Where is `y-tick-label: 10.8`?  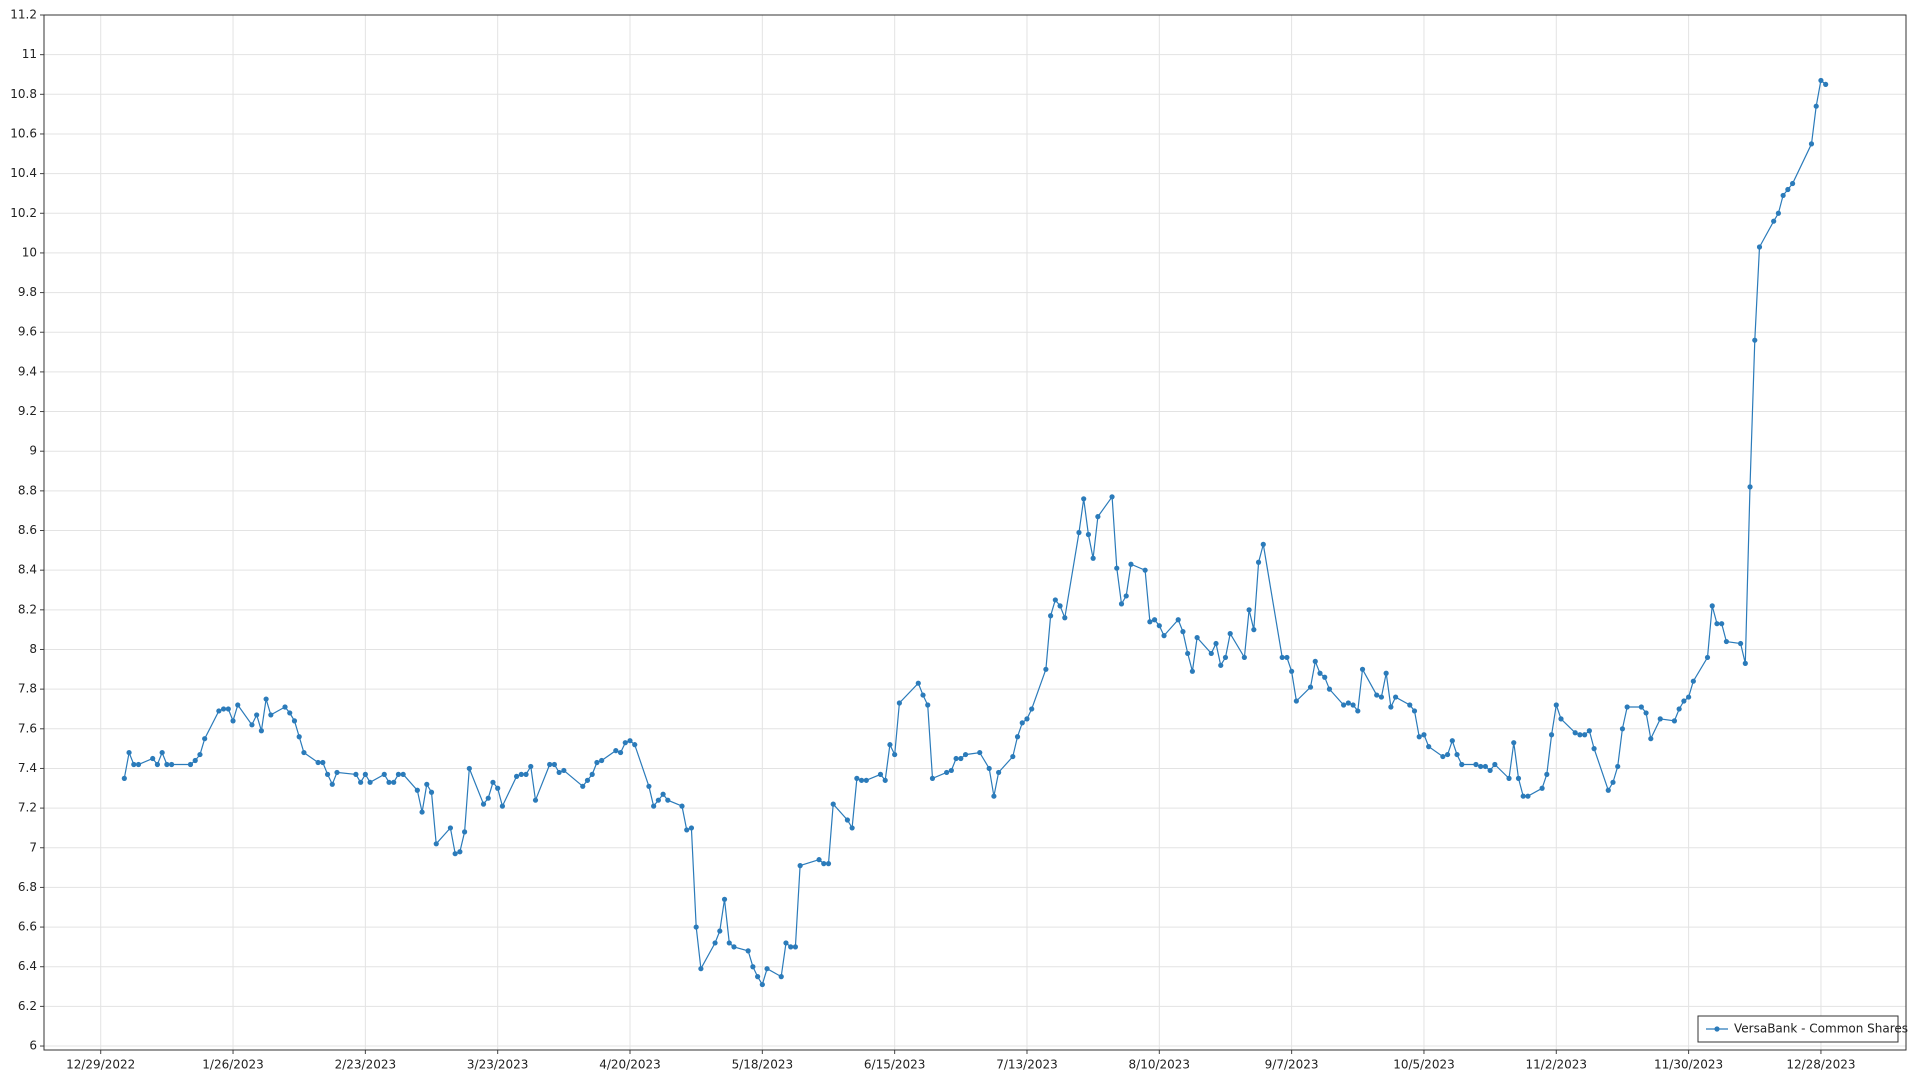 y-tick-label: 10.8 is located at coordinates (23, 94).